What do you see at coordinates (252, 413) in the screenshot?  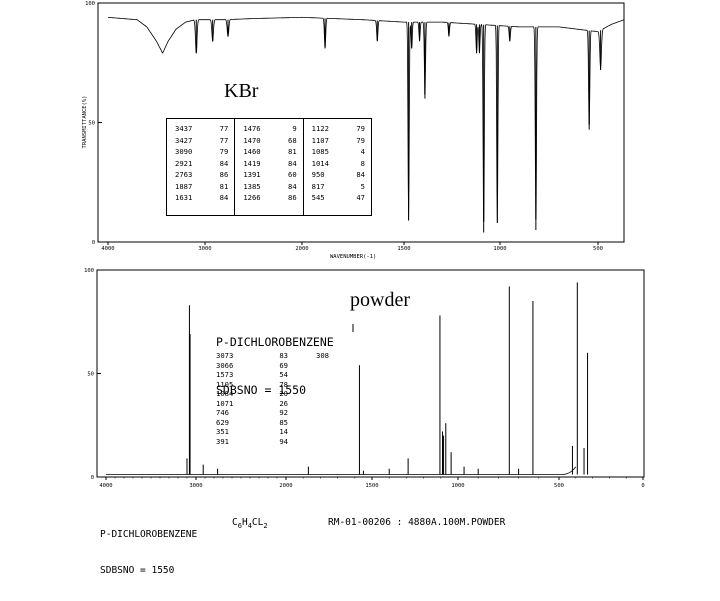 I see `raman-peak-row: 746 92` at bounding box center [252, 413].